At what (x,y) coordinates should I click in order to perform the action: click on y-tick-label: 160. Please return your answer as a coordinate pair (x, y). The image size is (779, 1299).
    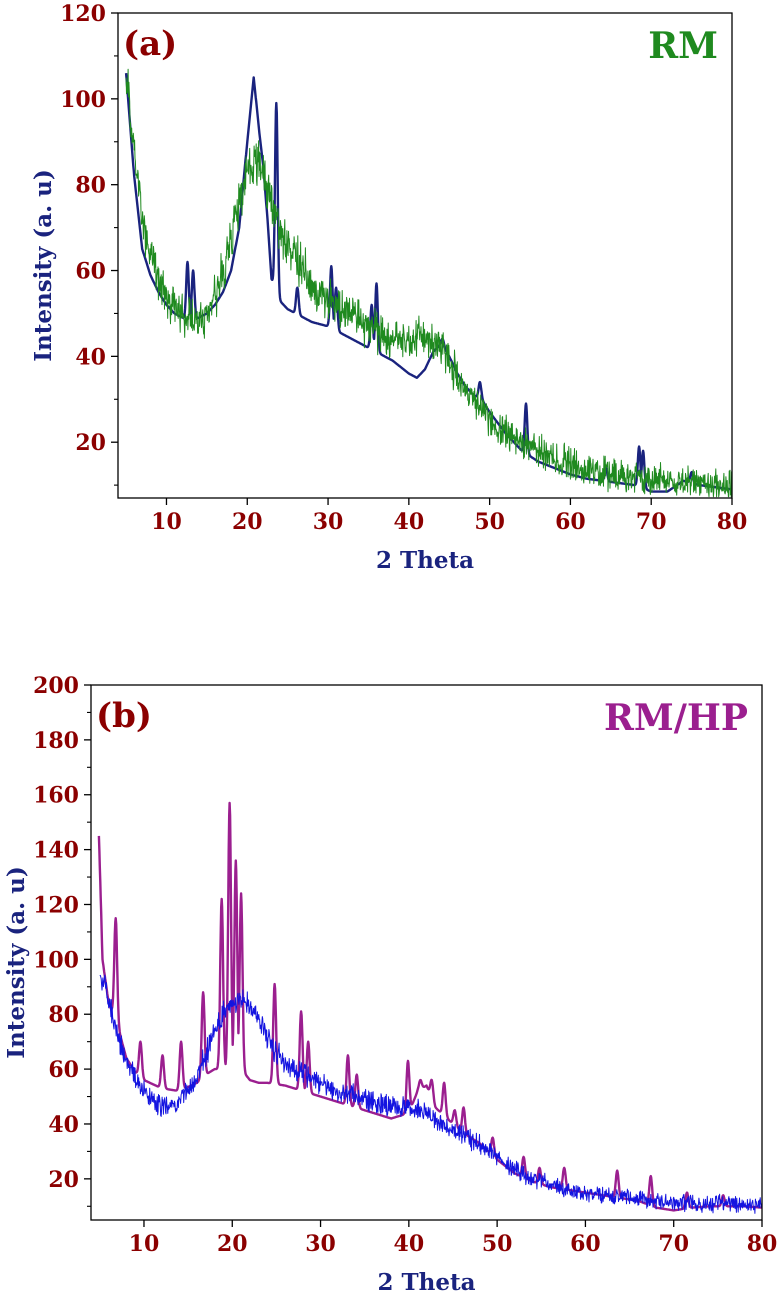
    Looking at the image, I should click on (56, 796).